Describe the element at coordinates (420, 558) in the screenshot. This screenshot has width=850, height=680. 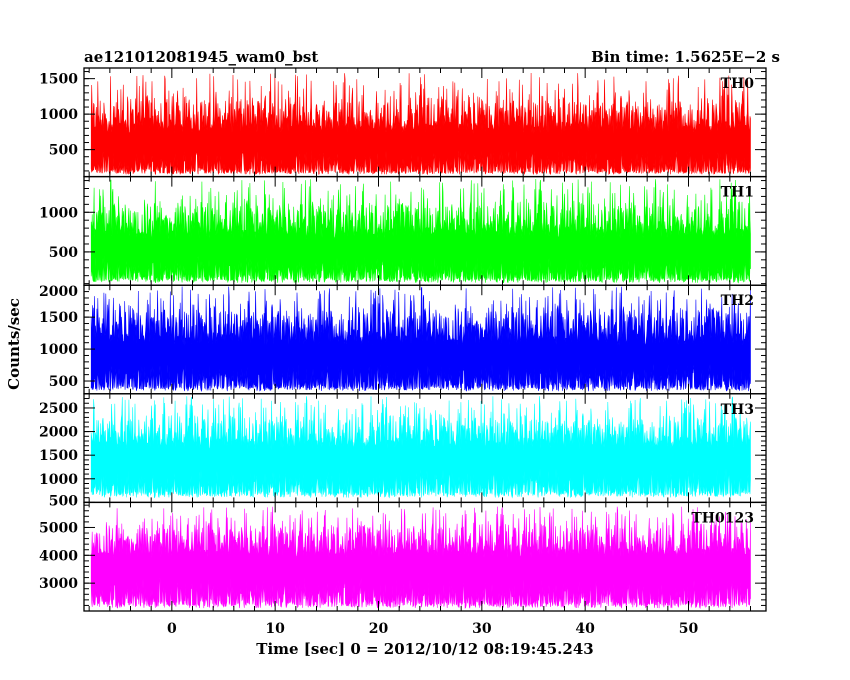
I see `trace-th0123` at that location.